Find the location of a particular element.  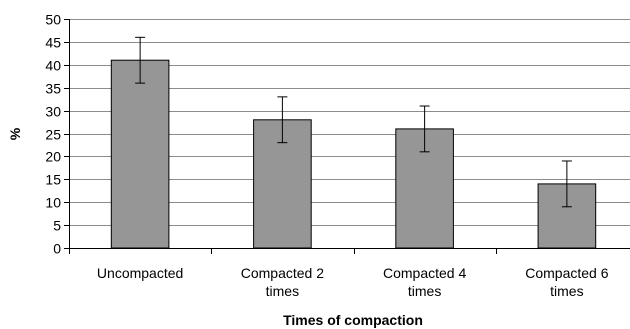

y-tick-label: 20 is located at coordinates (53, 157).